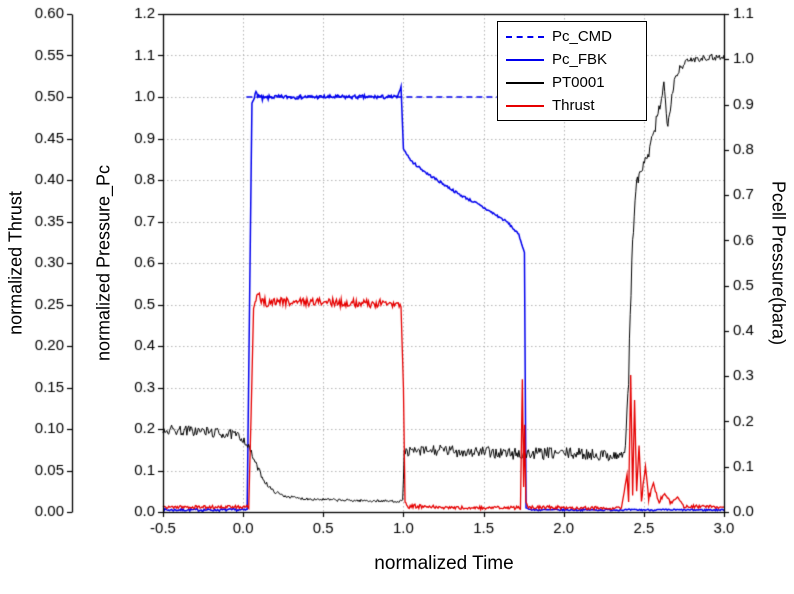 This screenshot has width=794, height=594. What do you see at coordinates (103, 263) in the screenshot?
I see `y-axis-title-pc: normalized Pressure_Pc` at bounding box center [103, 263].